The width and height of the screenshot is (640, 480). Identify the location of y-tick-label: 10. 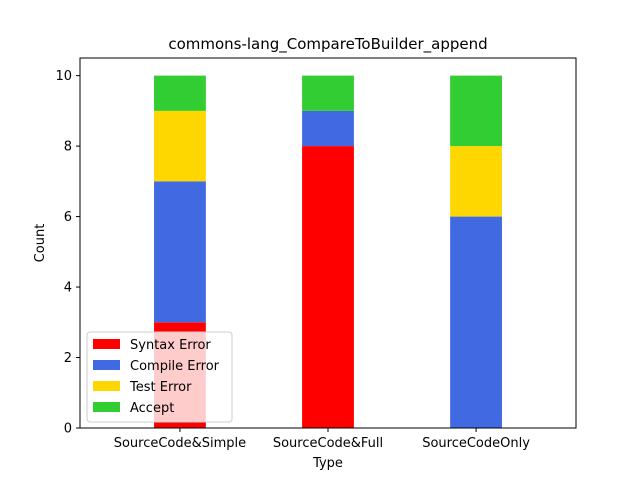
(63, 76).